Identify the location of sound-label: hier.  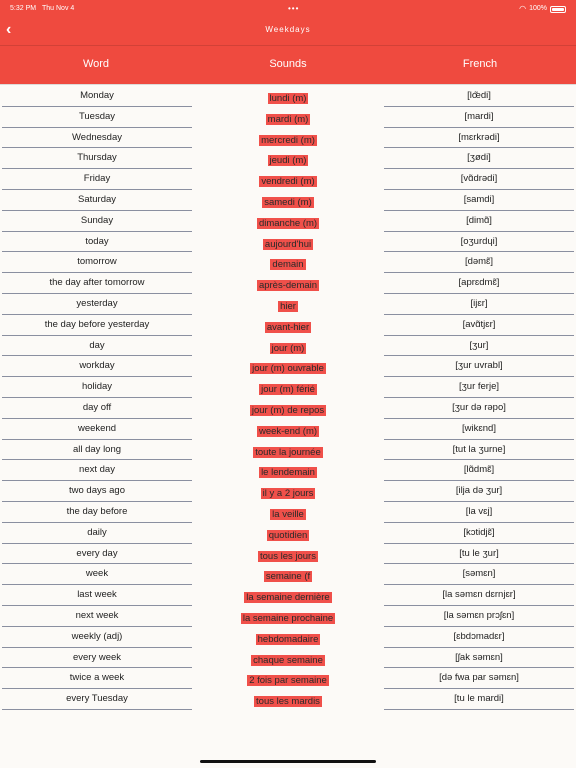
(288, 306).